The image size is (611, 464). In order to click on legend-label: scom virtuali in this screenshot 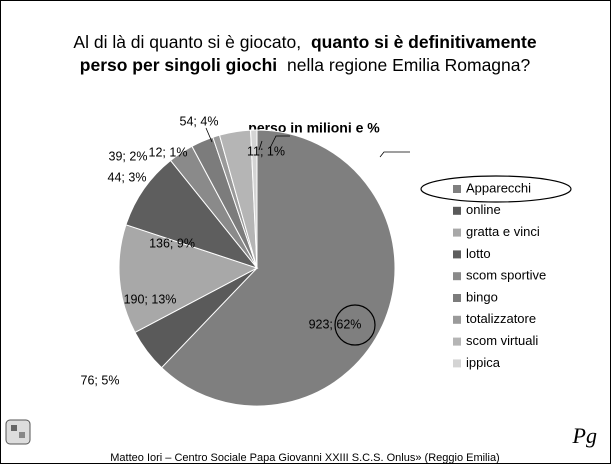, I will do `click(502, 340)`.